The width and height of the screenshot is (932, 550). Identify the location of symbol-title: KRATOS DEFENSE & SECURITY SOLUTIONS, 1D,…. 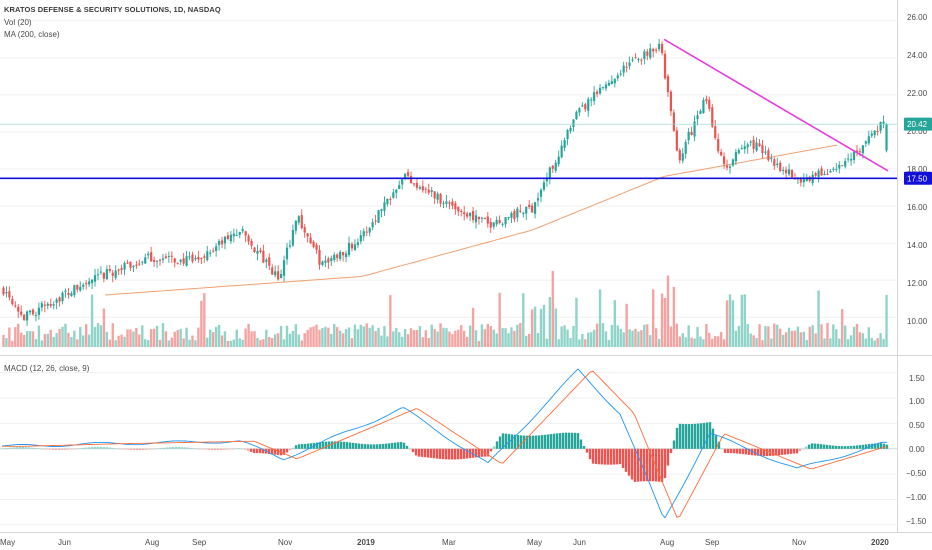
(112, 9).